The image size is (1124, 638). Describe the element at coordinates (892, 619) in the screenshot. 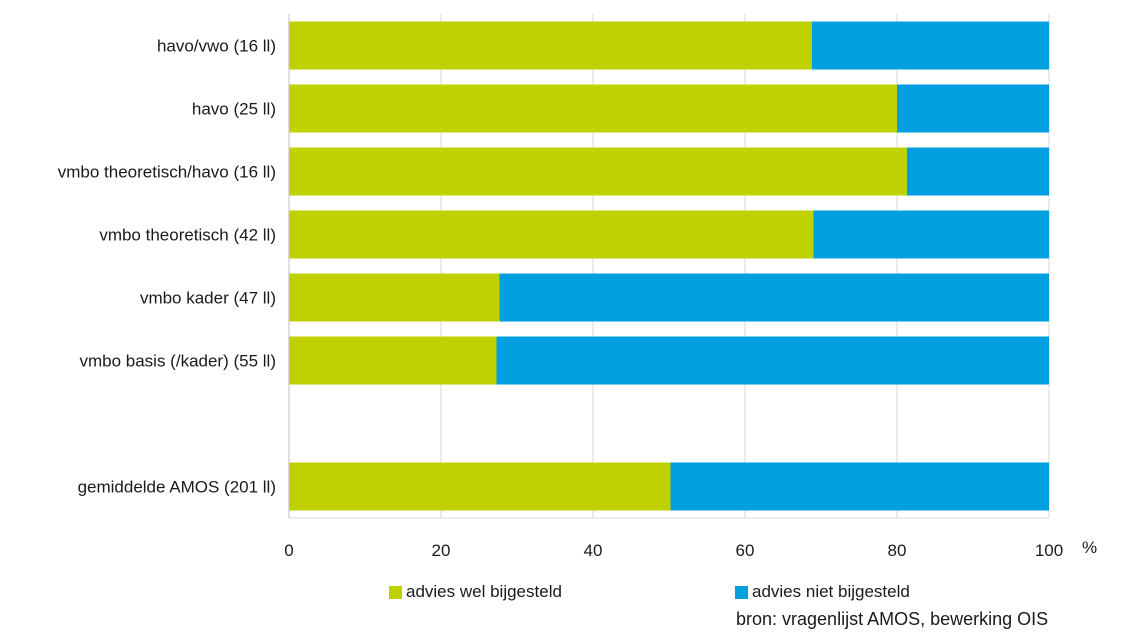

I see `source-note: bron: vragenlijst AMOS, bewerking OIS` at that location.